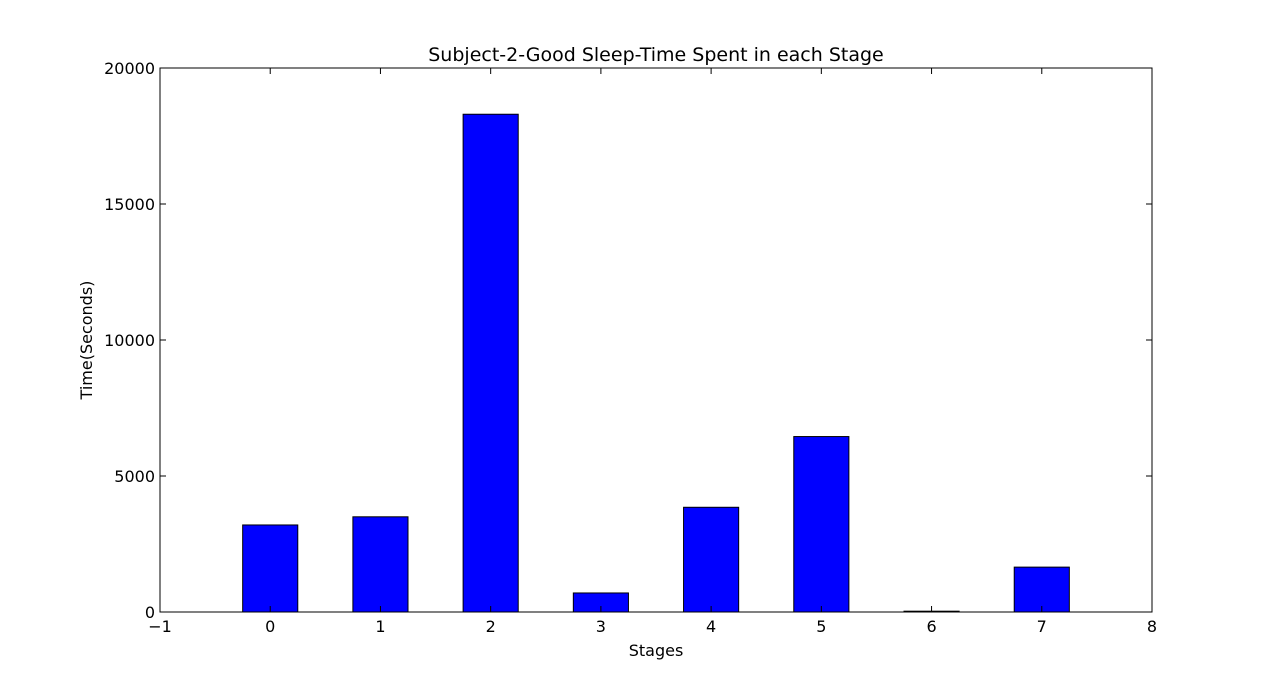  I want to click on x-tick-label: 4, so click(711, 626).